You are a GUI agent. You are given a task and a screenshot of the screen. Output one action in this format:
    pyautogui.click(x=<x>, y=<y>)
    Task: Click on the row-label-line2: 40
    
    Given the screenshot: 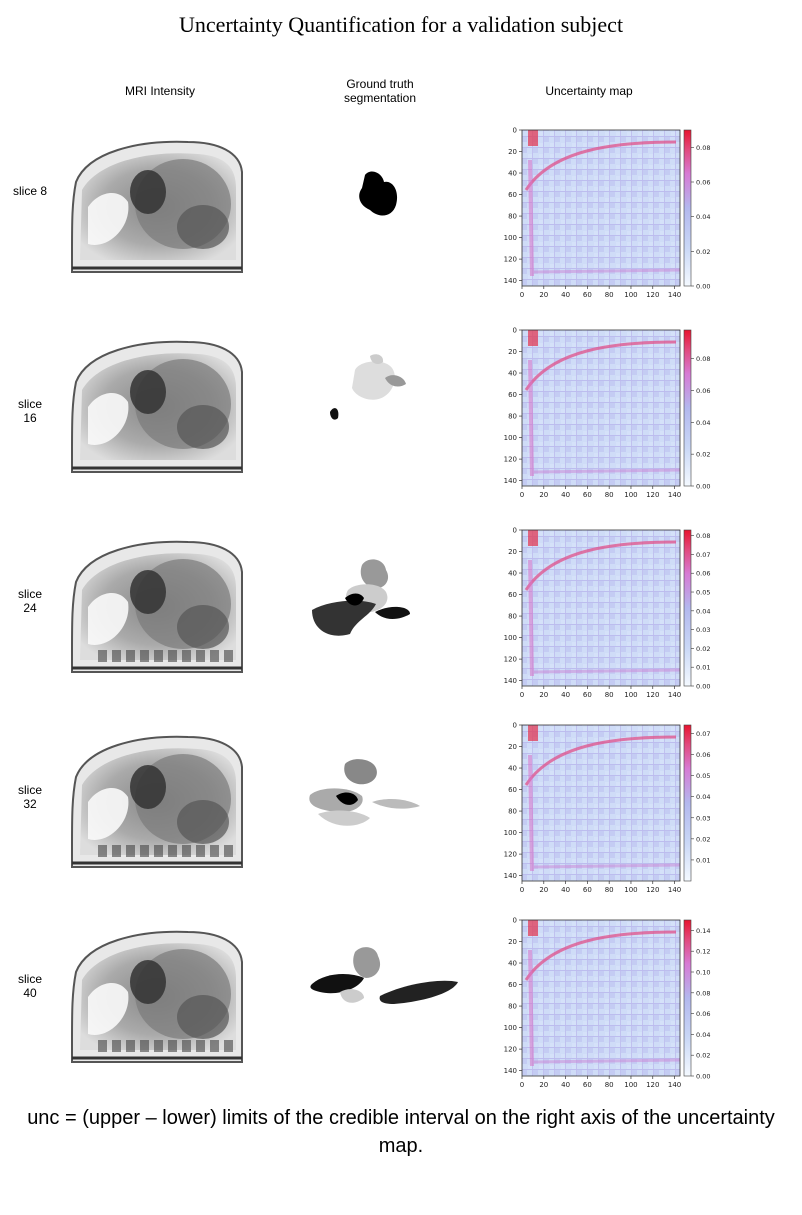 What is the action you would take?
    pyautogui.click(x=30, y=993)
    